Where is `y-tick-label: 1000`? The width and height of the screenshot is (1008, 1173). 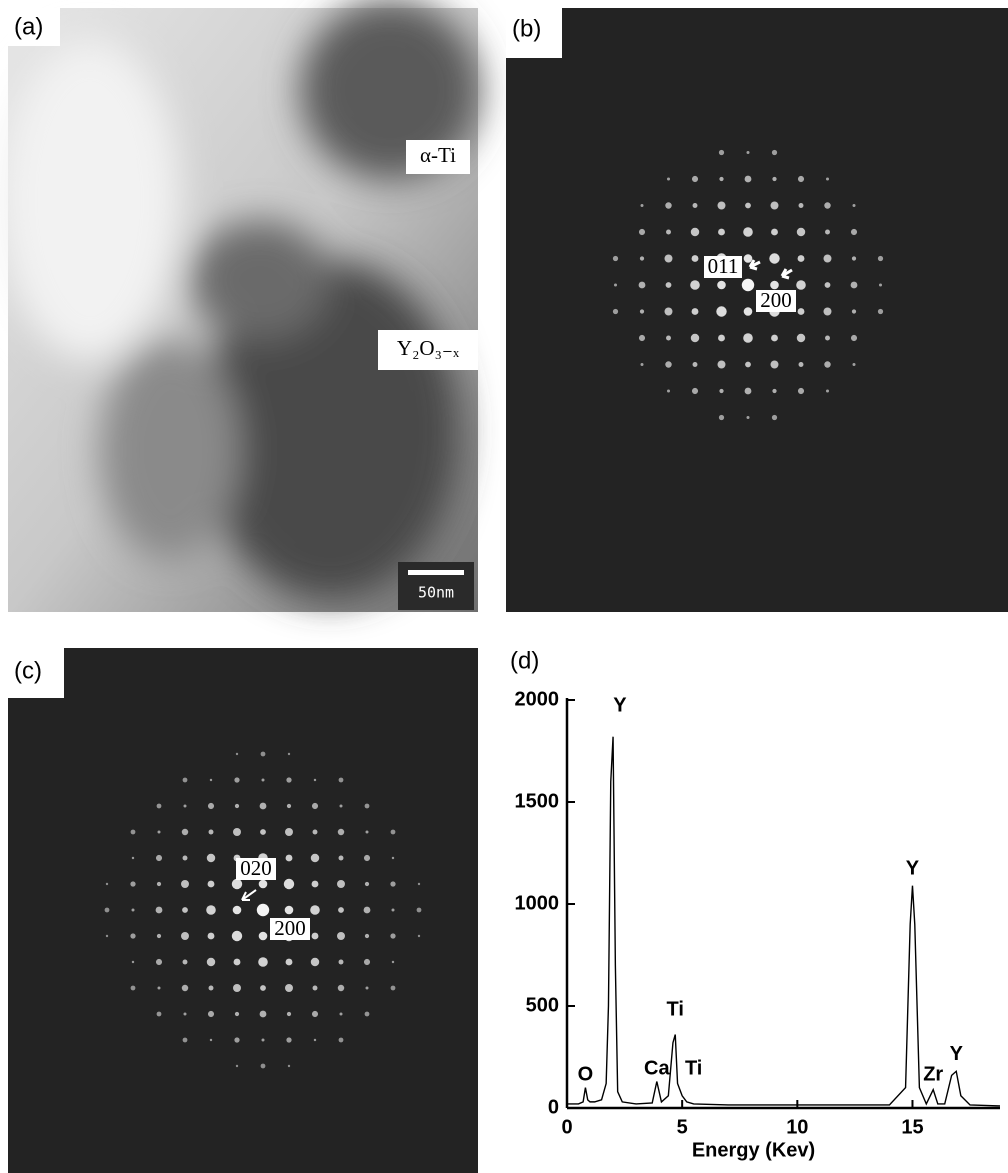 y-tick-label: 1000 is located at coordinates (537, 903).